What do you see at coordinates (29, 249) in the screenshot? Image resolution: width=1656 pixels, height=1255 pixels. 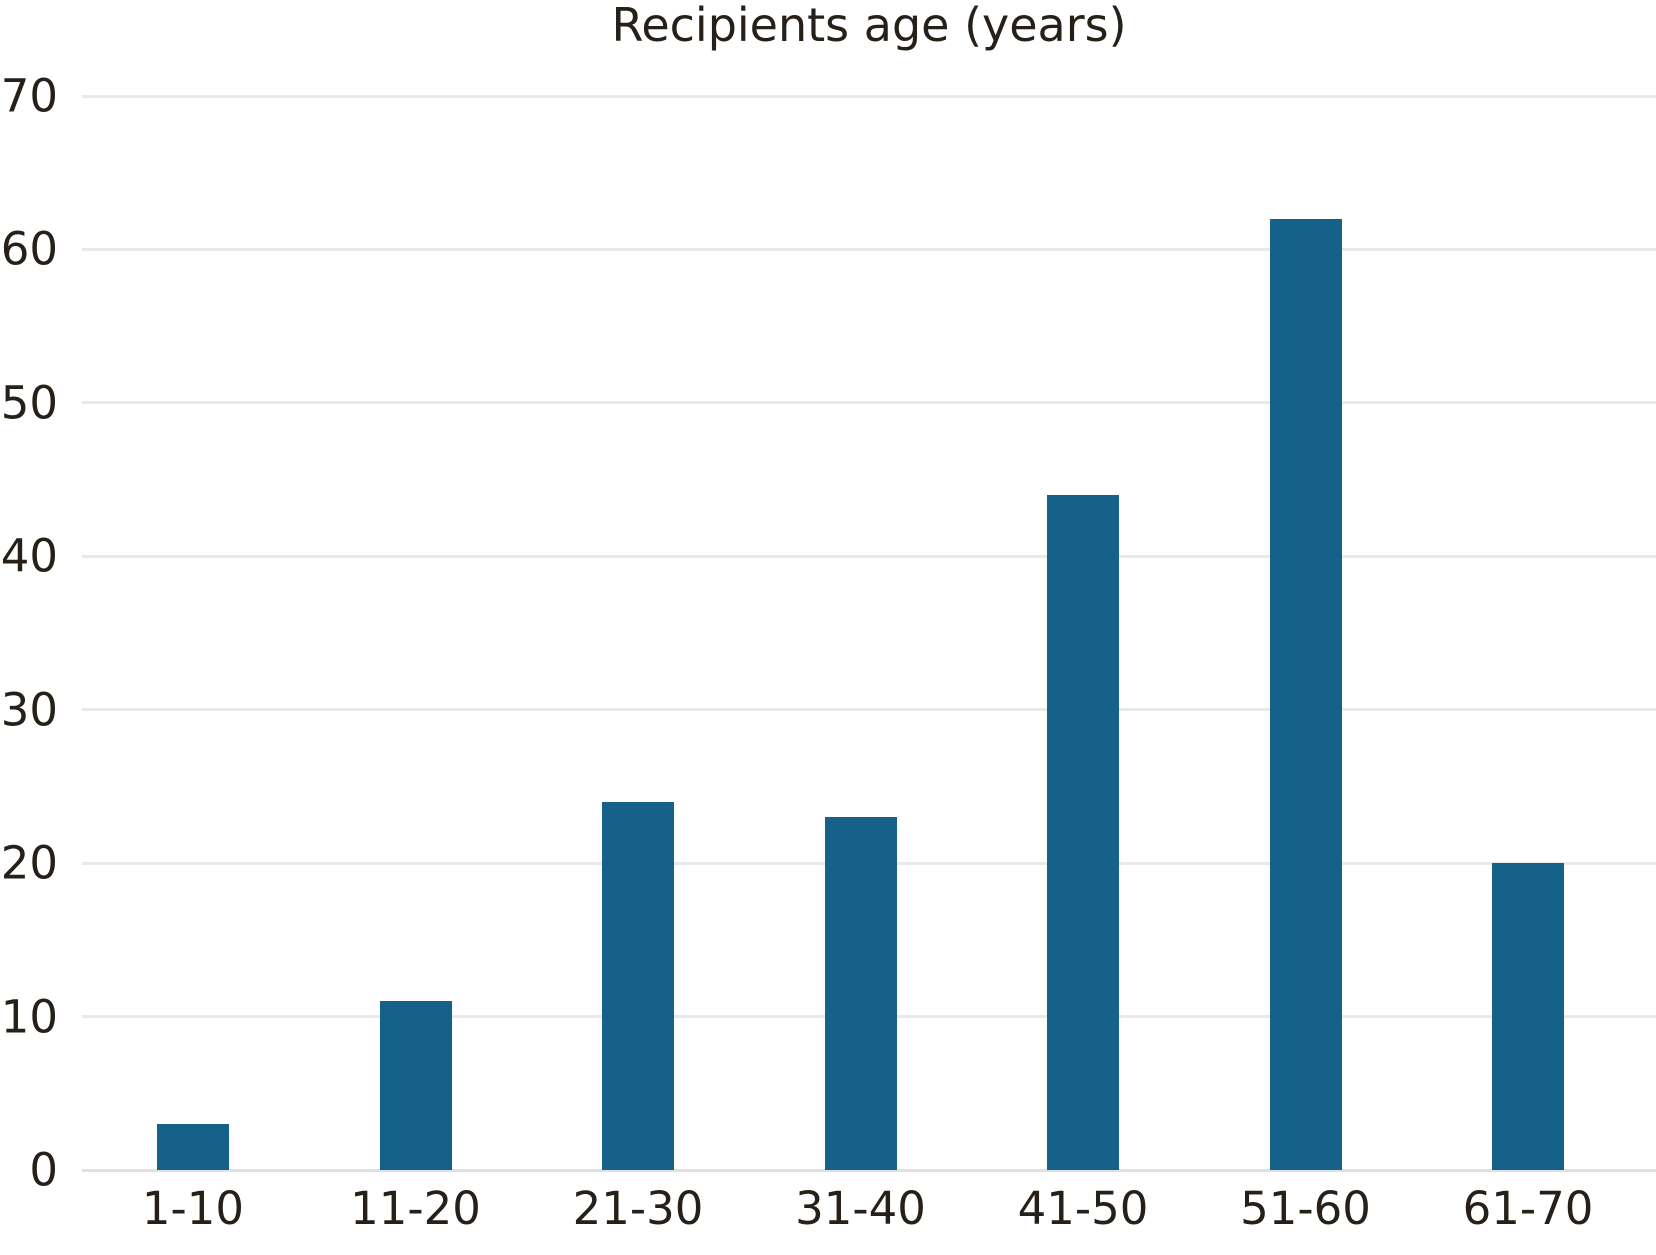 I see `y-tick-label: 60` at bounding box center [29, 249].